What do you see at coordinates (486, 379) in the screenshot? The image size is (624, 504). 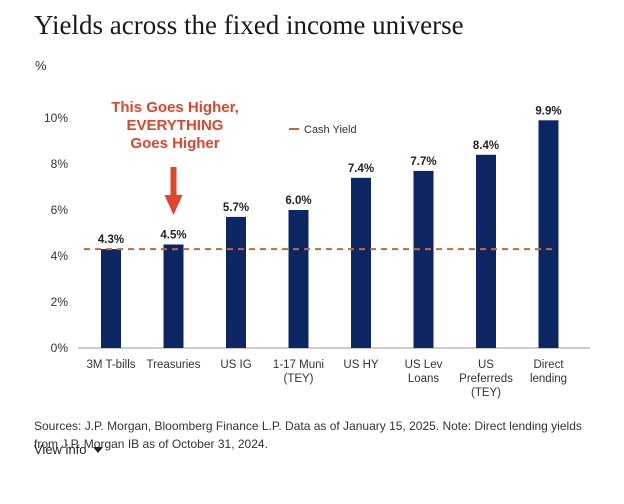 I see `x-tick-label: US Preferreds (TEY)` at bounding box center [486, 379].